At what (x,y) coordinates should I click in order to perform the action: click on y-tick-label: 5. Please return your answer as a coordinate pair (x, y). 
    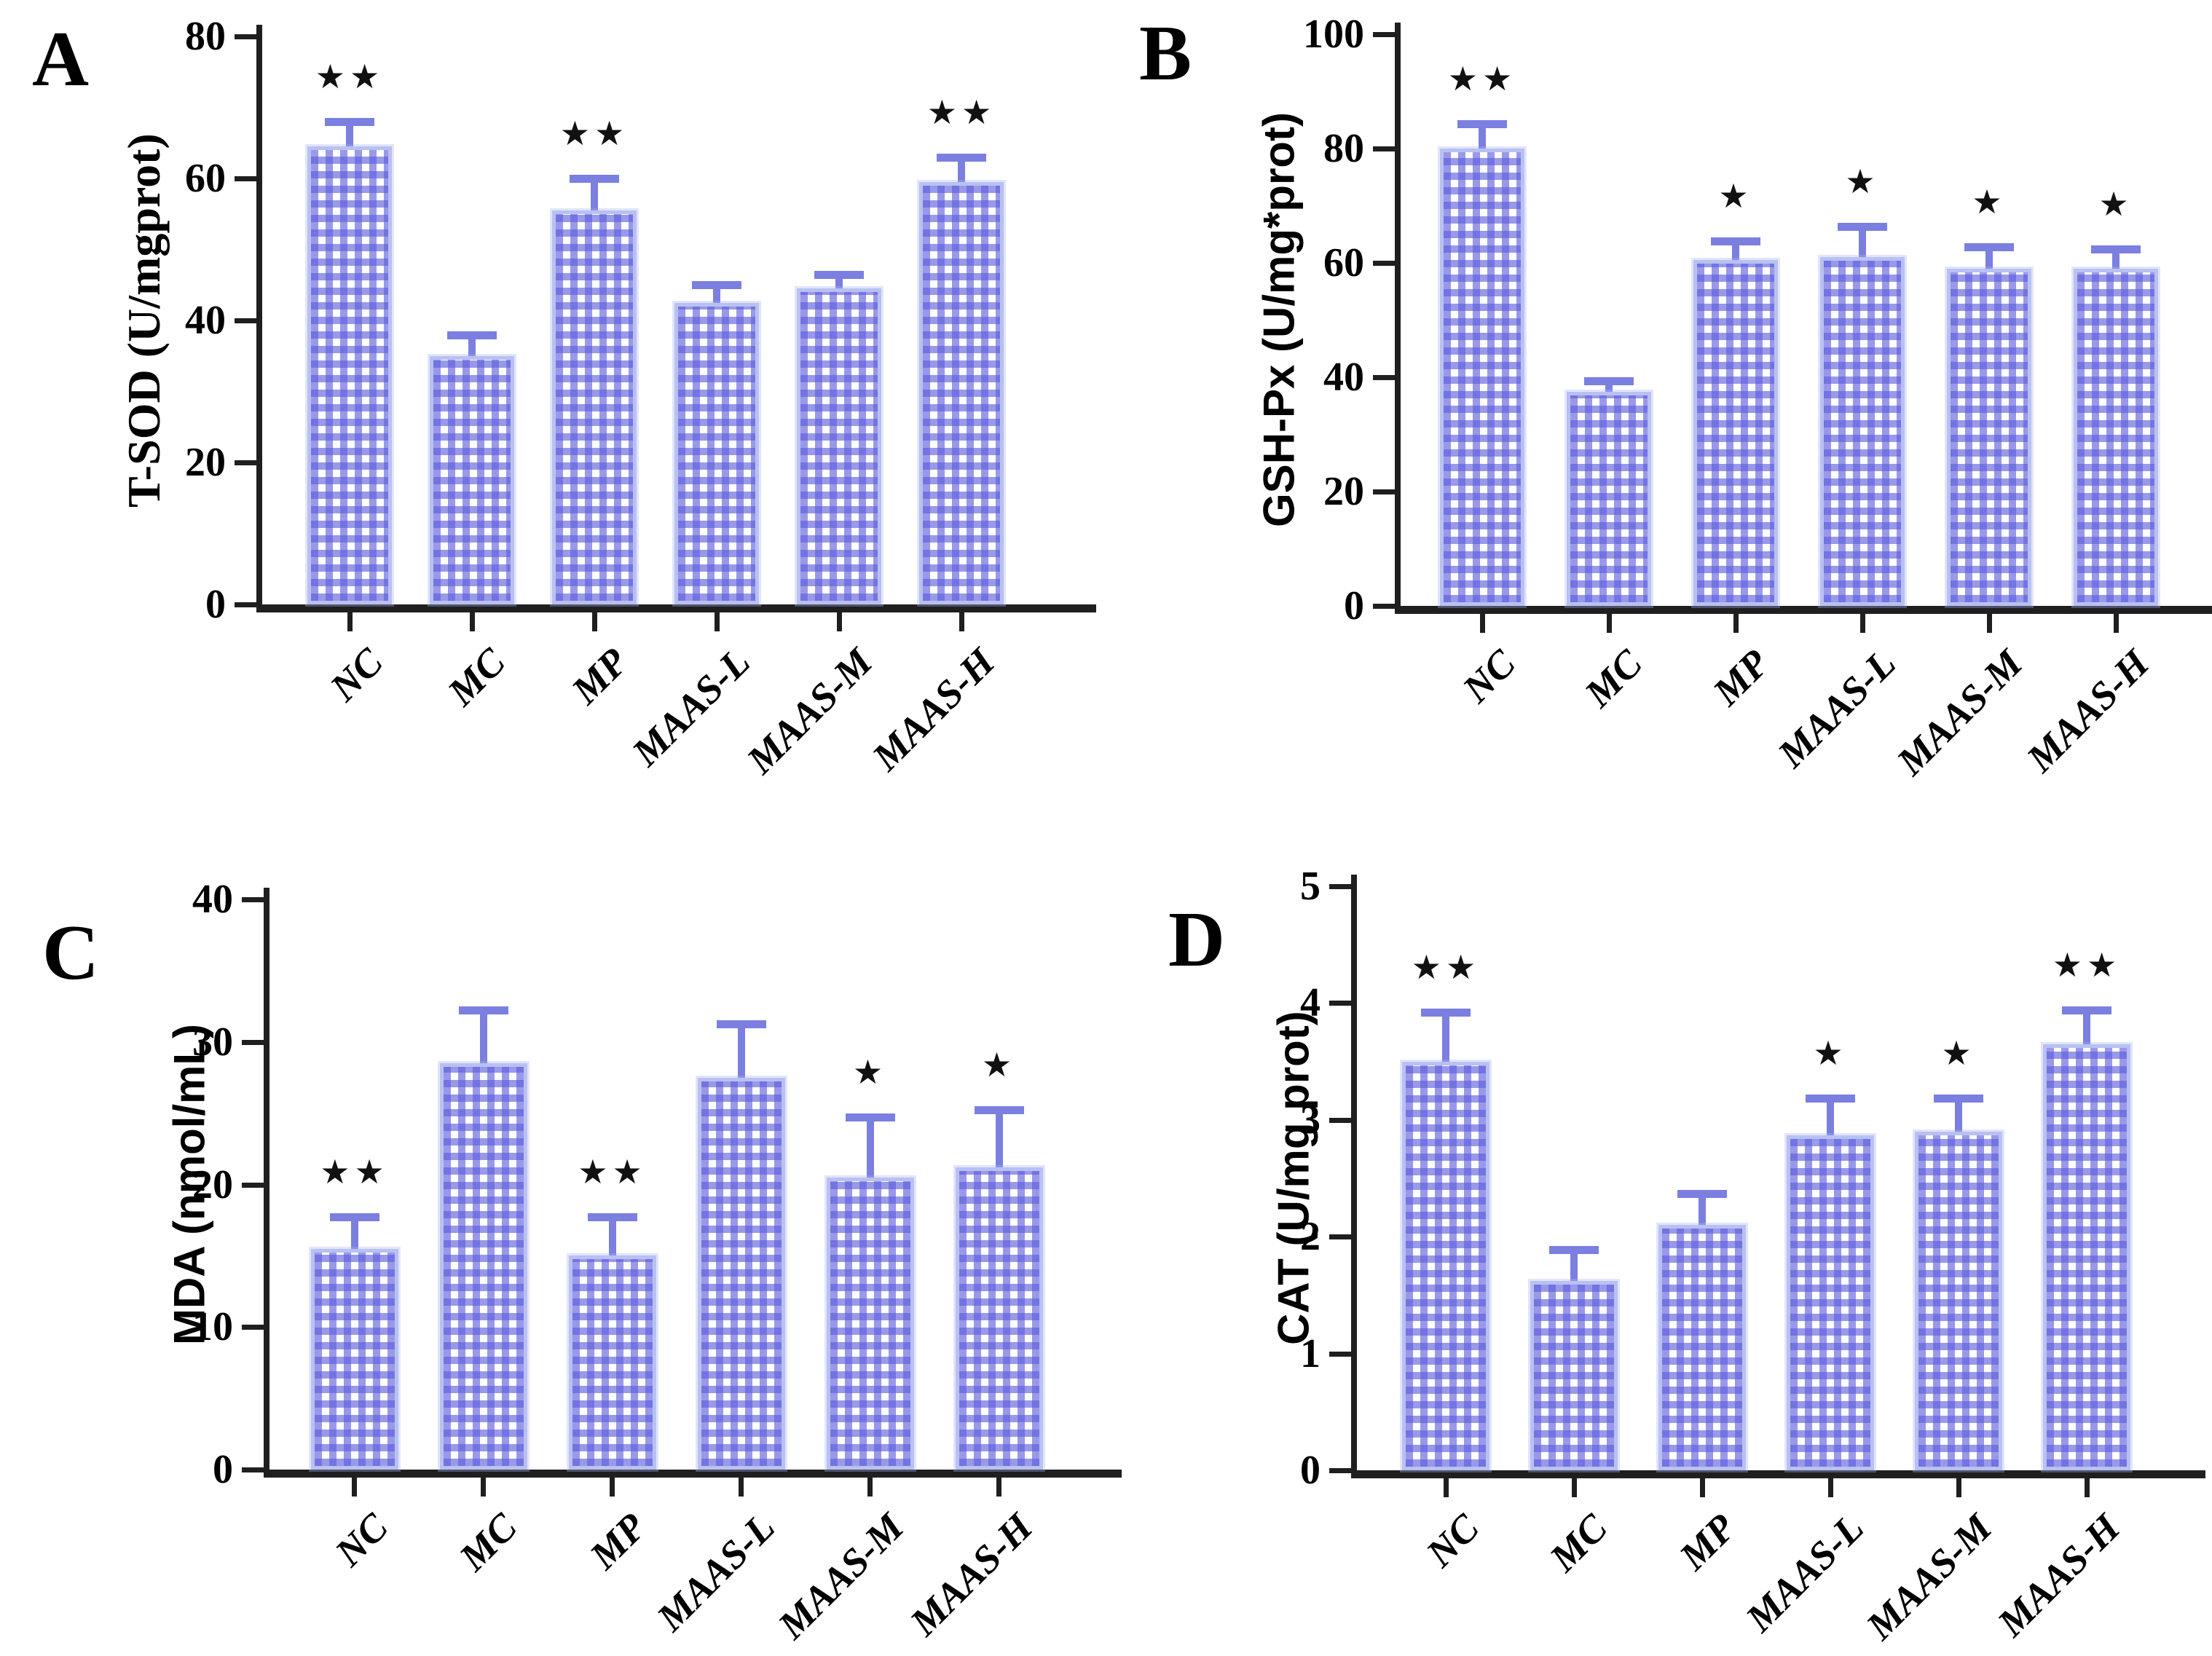
    Looking at the image, I should click on (1310, 887).